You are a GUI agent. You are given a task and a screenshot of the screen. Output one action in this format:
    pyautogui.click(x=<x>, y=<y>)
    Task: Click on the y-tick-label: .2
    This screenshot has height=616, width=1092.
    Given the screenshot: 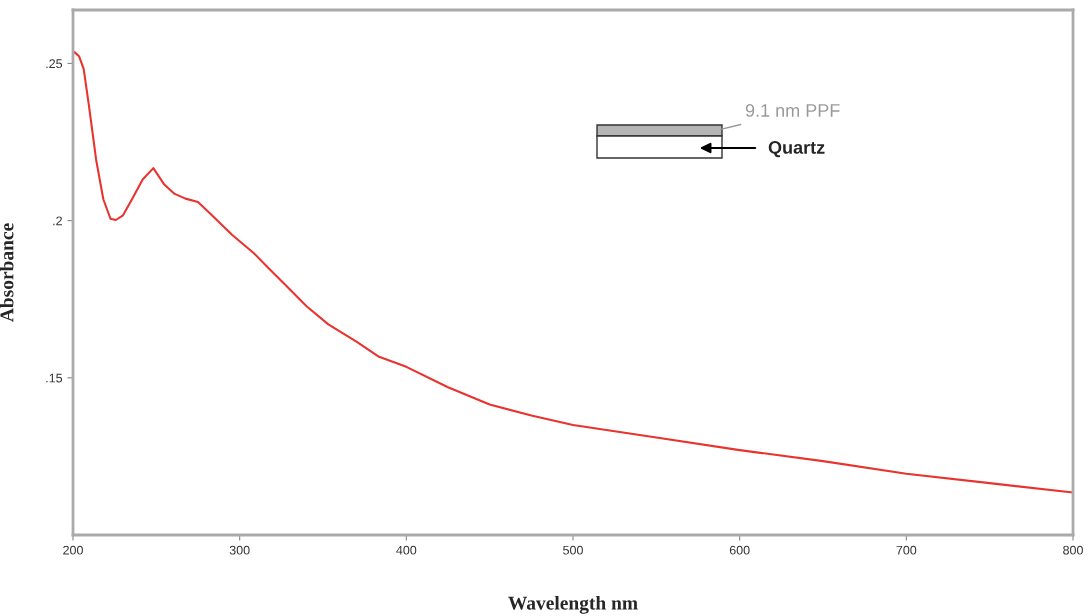 What is the action you would take?
    pyautogui.click(x=57, y=221)
    